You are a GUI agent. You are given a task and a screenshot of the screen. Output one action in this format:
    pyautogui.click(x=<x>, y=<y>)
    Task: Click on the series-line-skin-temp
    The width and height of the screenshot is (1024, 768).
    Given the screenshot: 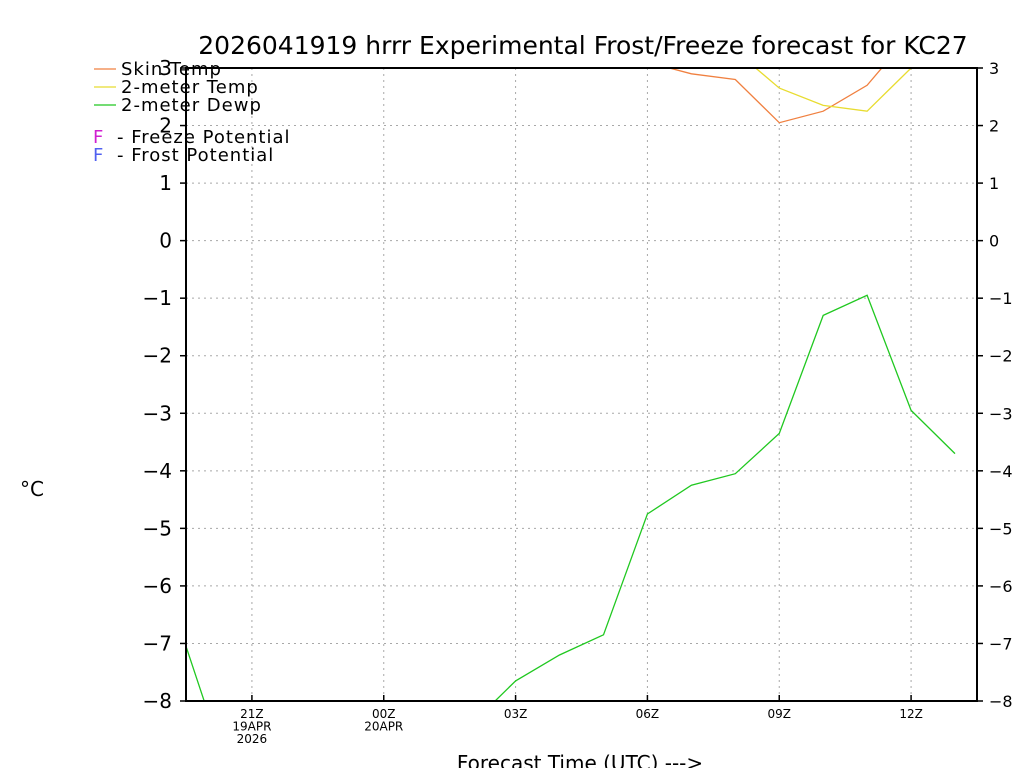 What is the action you would take?
    pyautogui.click(x=774, y=96)
    